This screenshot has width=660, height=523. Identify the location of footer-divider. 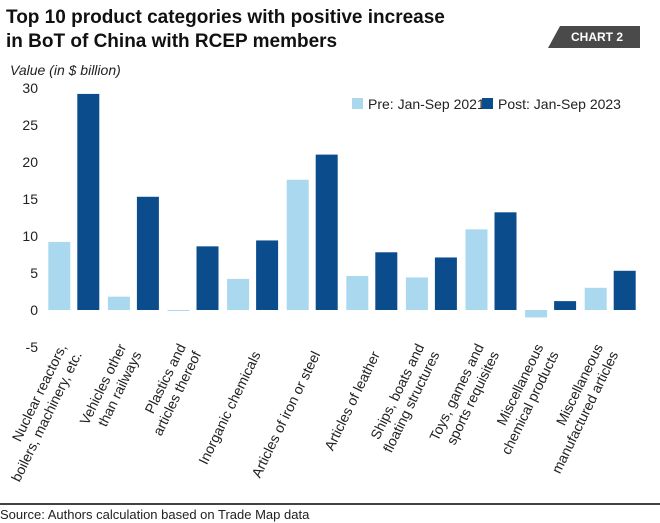
(330, 504).